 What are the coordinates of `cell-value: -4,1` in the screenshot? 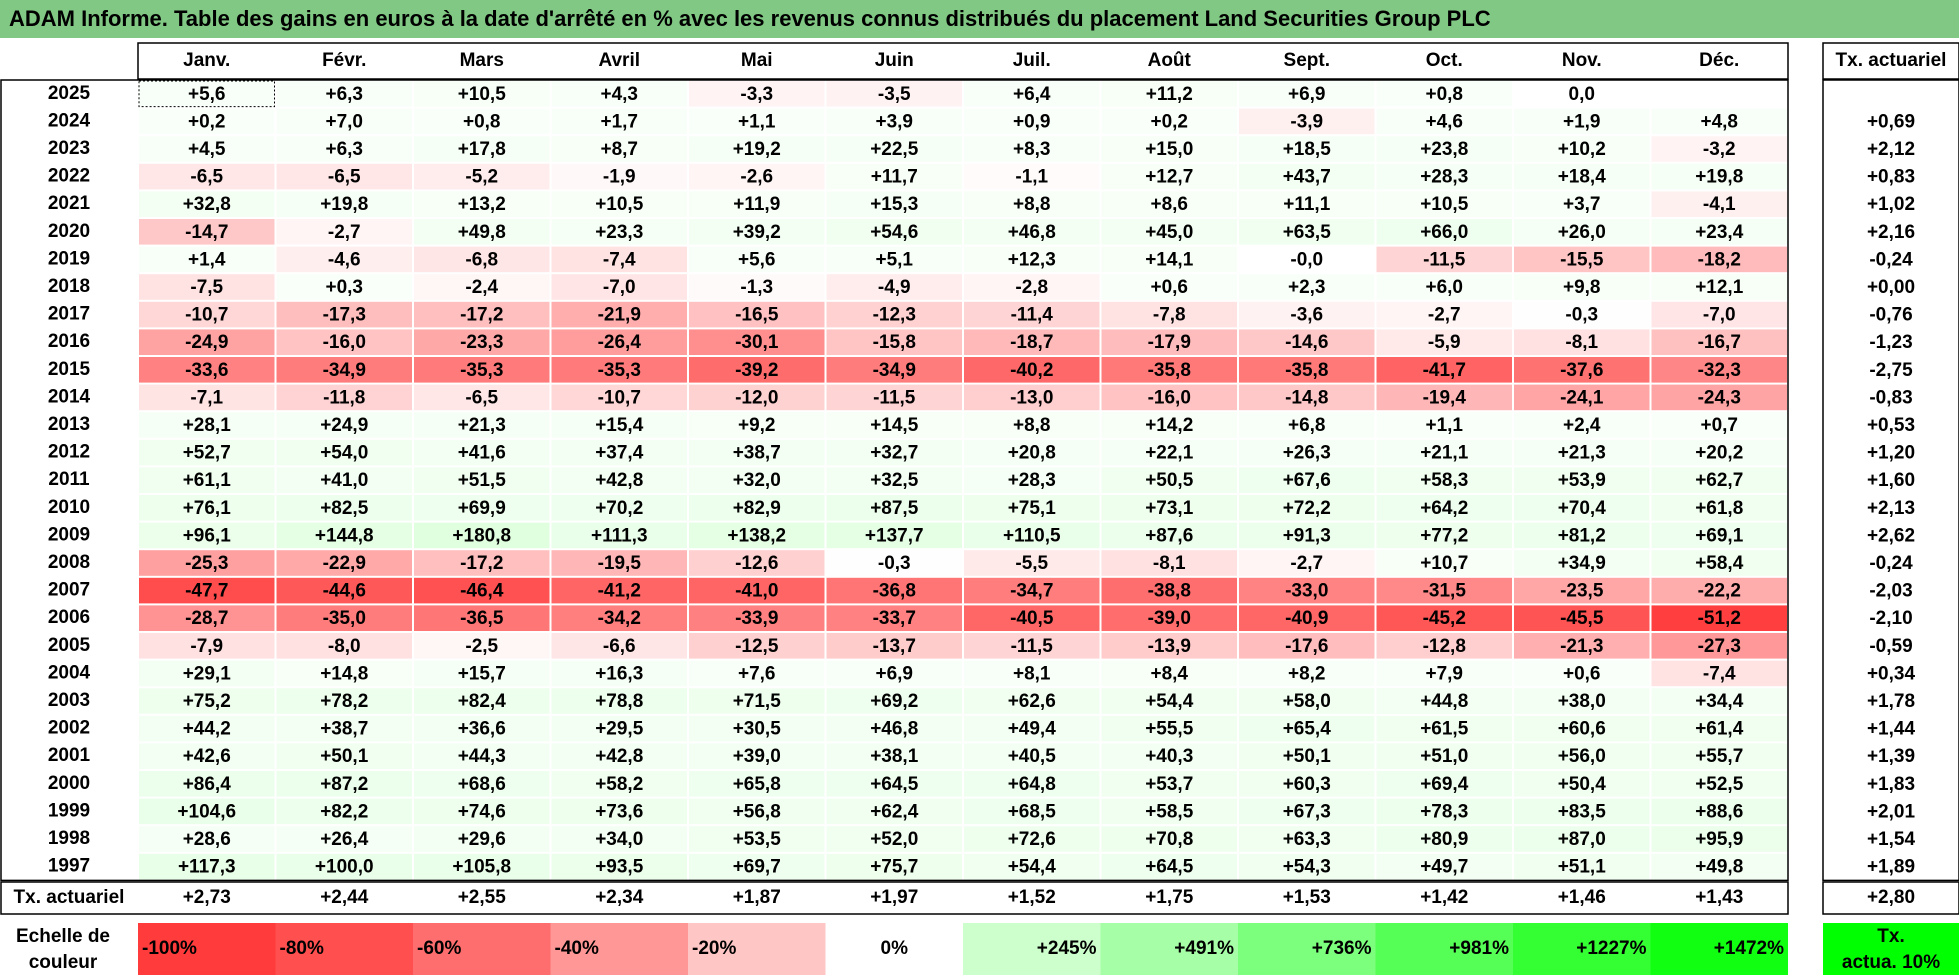 It's located at (1719, 204).